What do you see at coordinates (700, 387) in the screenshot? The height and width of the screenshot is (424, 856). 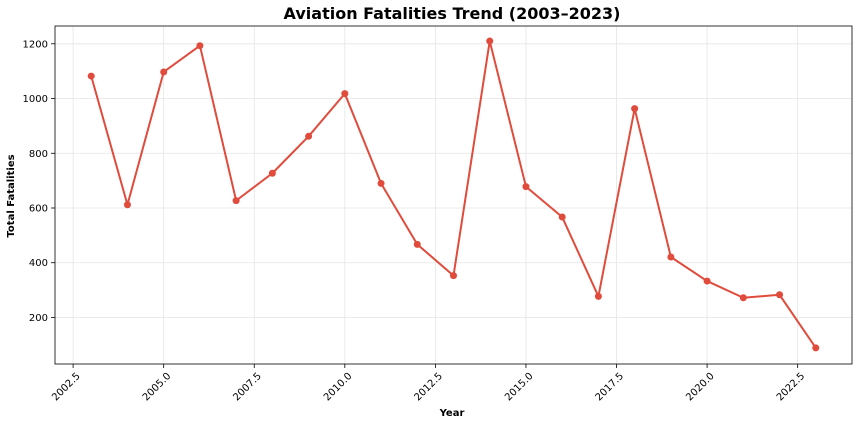 I see `x-tick-label: 2020.0` at bounding box center [700, 387].